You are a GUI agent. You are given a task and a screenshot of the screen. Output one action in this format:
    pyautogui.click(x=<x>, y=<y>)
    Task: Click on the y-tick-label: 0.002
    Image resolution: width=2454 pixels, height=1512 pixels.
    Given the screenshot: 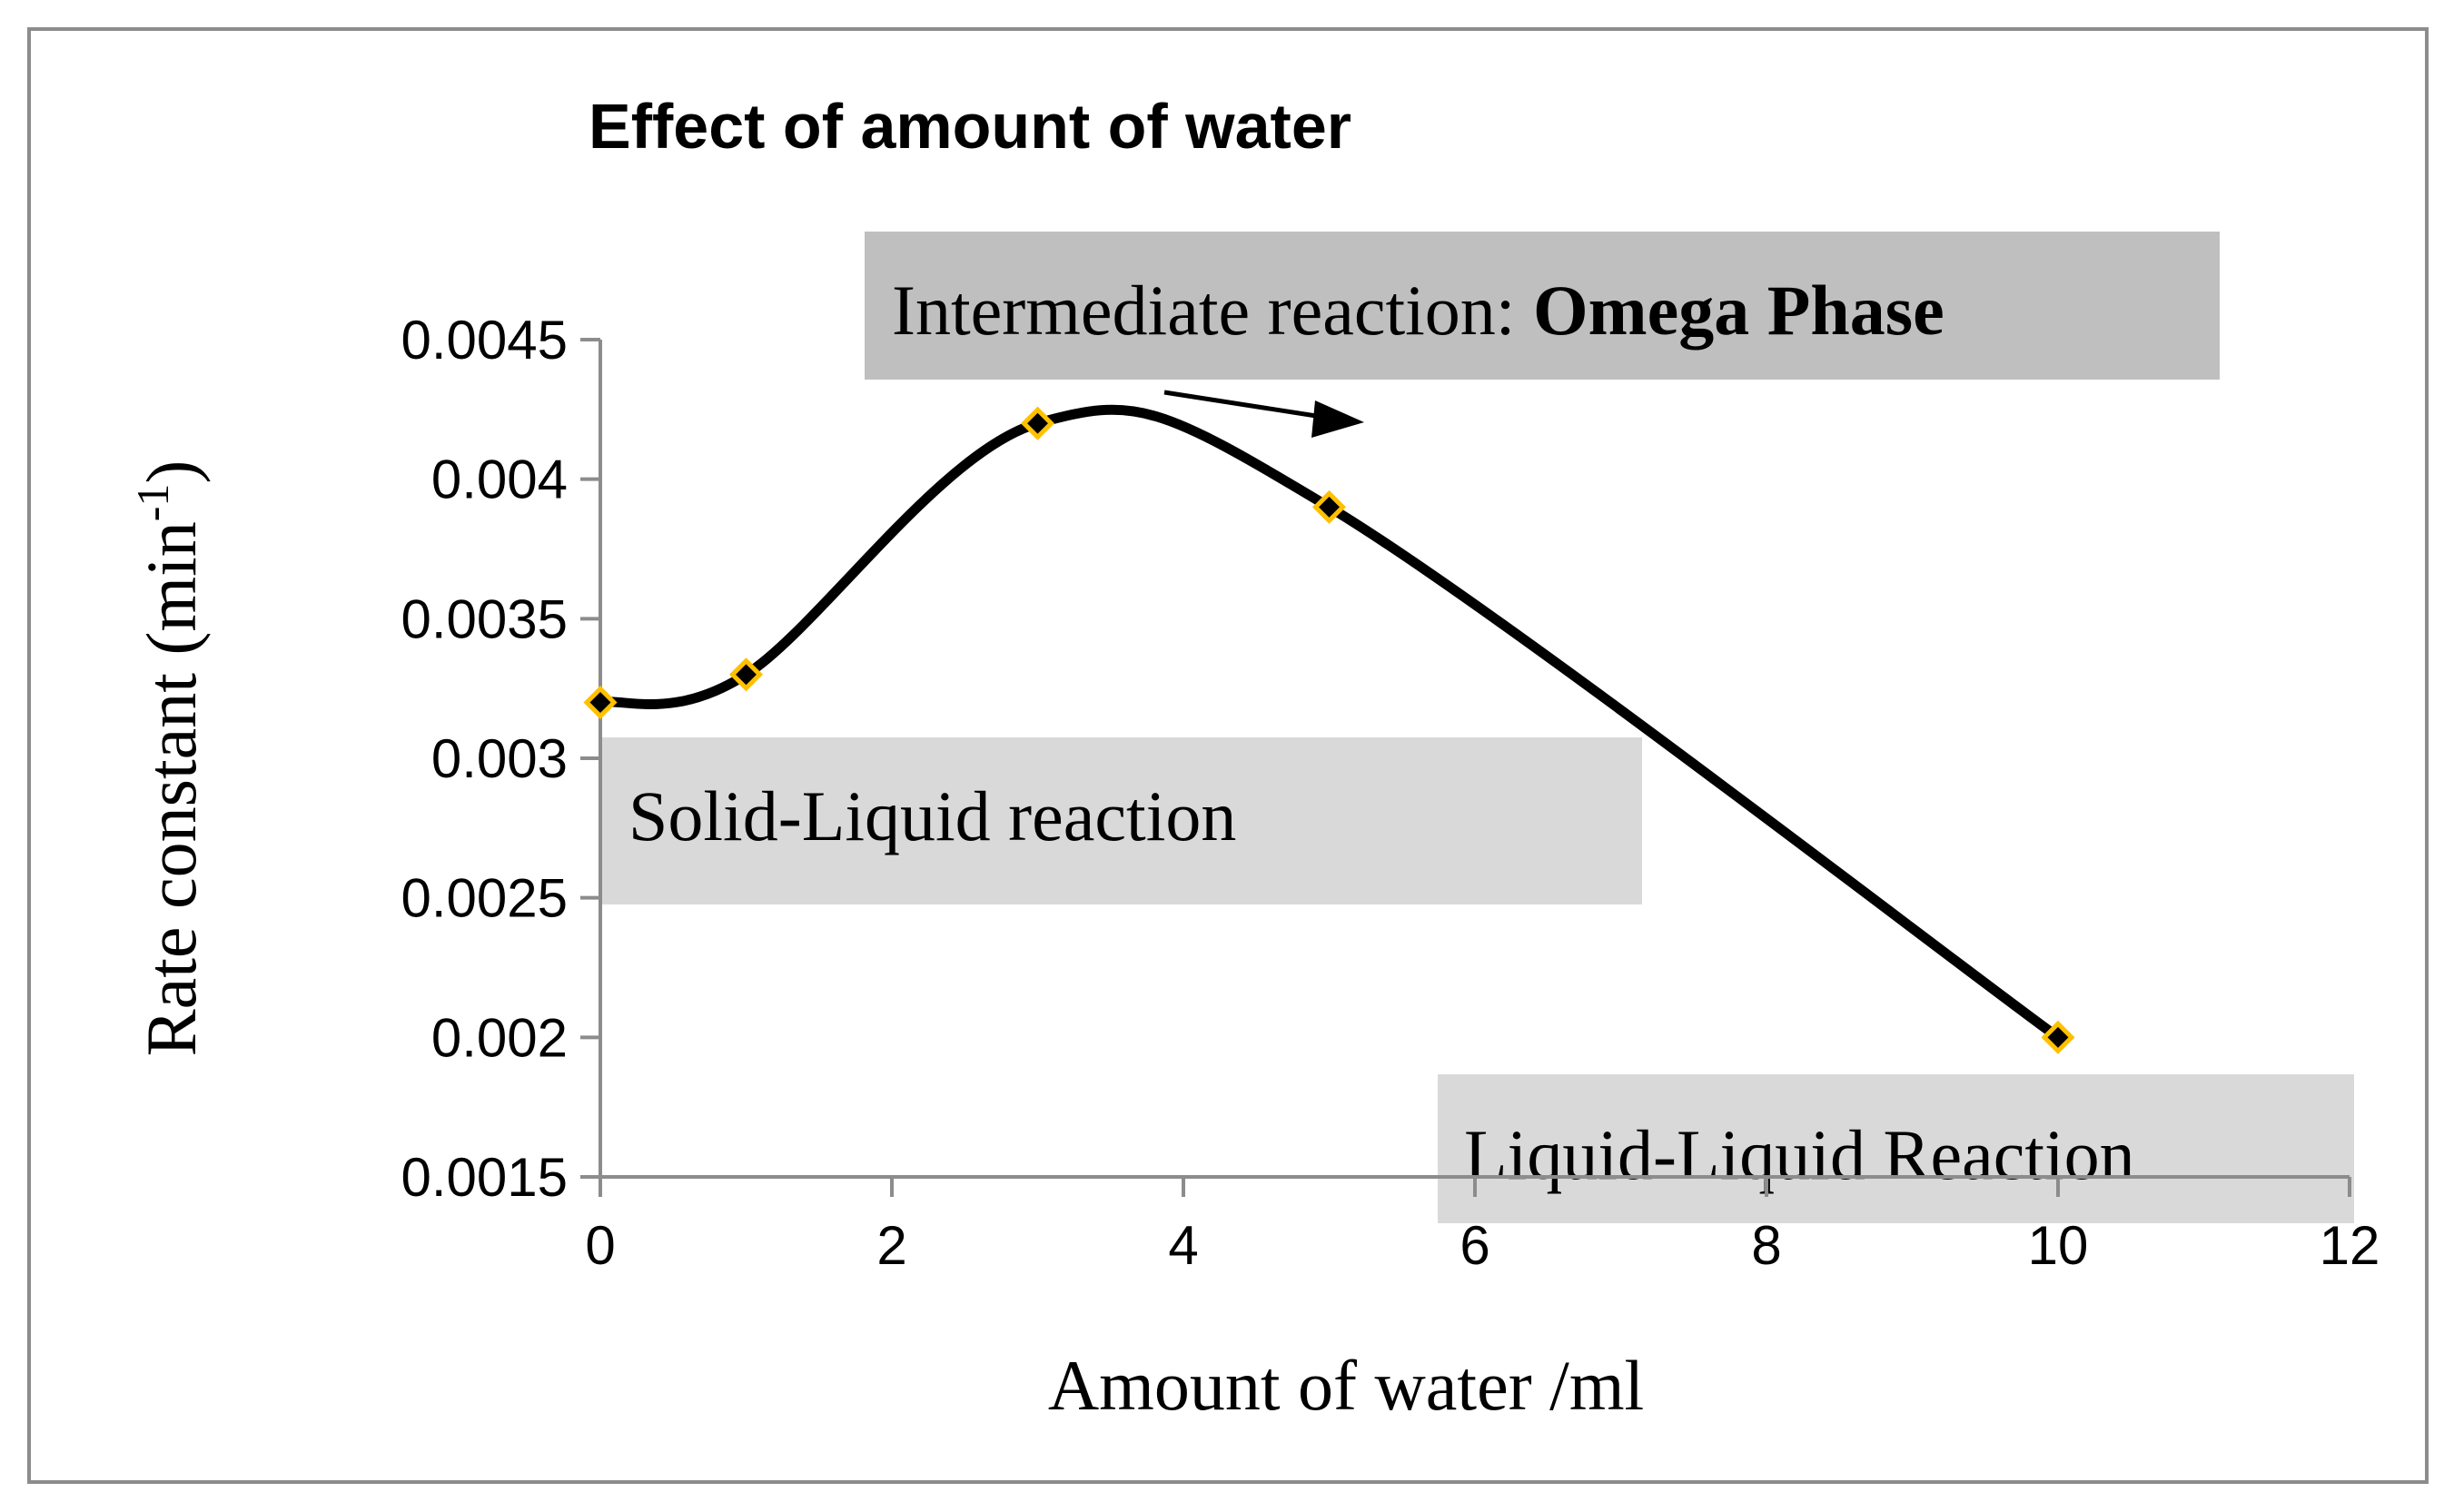 What is the action you would take?
    pyautogui.click(x=500, y=1037)
    